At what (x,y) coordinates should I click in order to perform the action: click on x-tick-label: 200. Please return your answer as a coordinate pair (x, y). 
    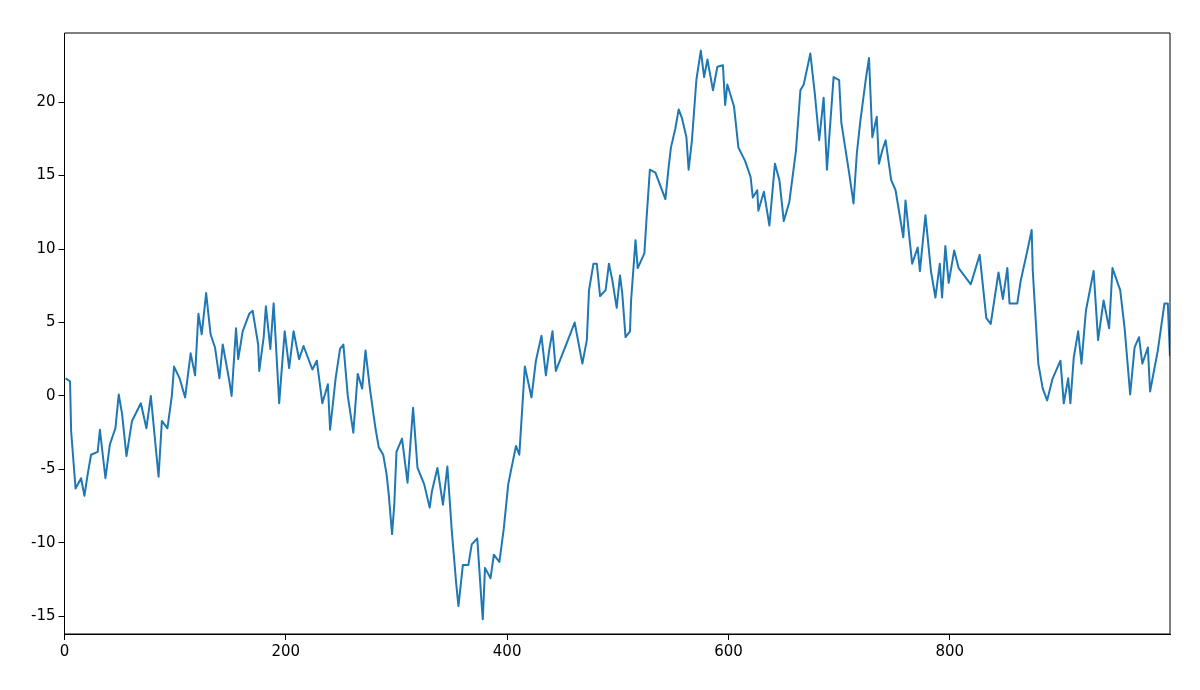
    Looking at the image, I should click on (286, 650).